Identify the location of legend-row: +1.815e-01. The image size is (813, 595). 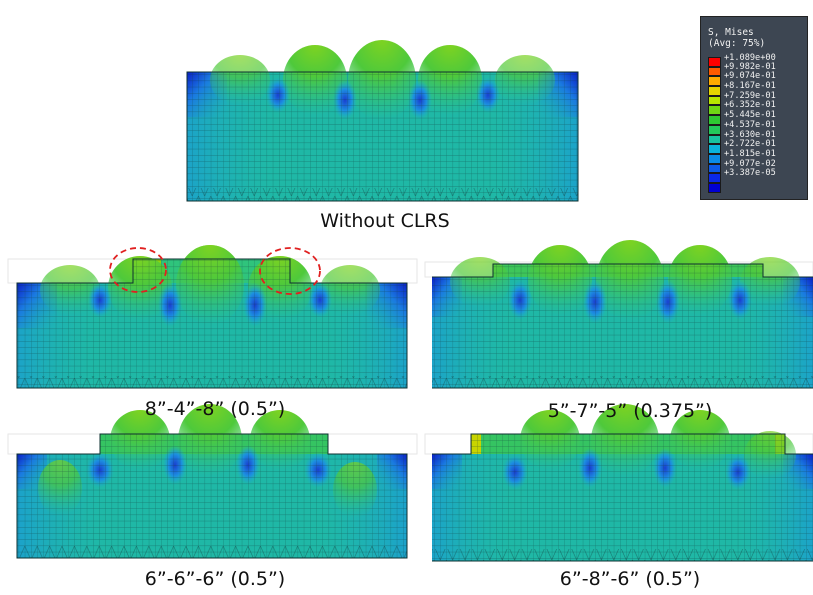
(742, 156).